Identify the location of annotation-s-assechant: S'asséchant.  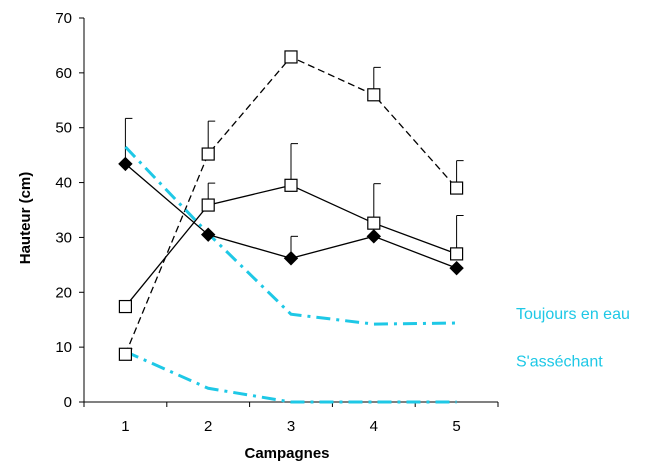
(559, 362).